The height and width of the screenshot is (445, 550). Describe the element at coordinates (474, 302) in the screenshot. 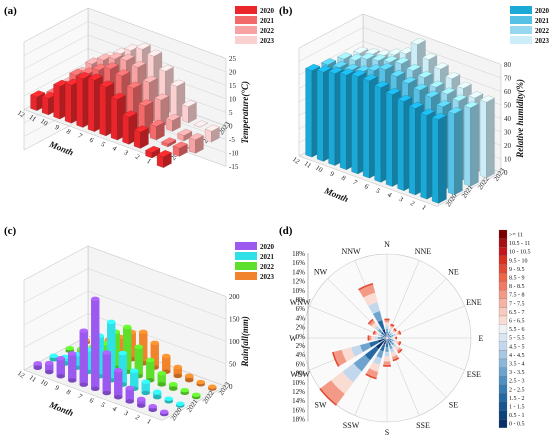

I see `direction-label: ENE` at that location.